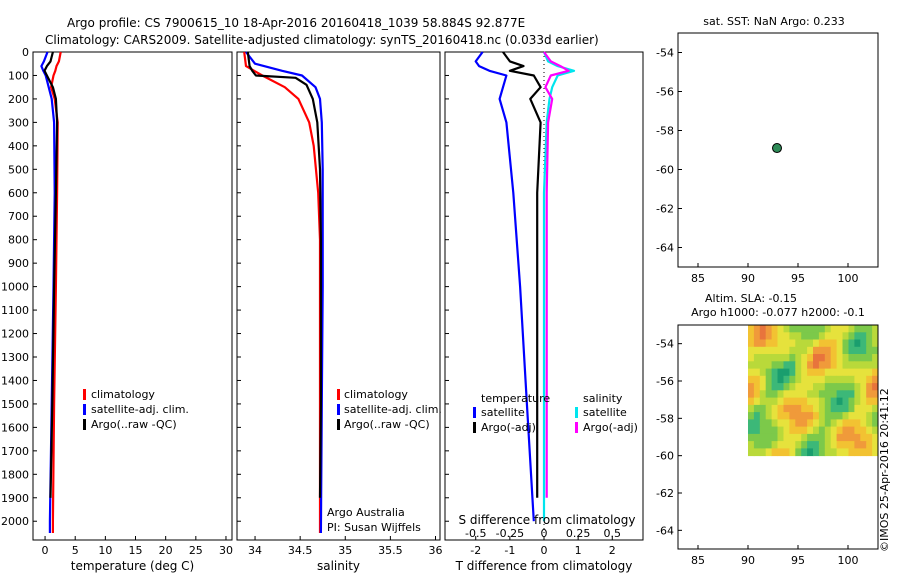 The height and width of the screenshot is (580, 900). I want to click on temperature-y-tick-label: 200, so click(18, 99).